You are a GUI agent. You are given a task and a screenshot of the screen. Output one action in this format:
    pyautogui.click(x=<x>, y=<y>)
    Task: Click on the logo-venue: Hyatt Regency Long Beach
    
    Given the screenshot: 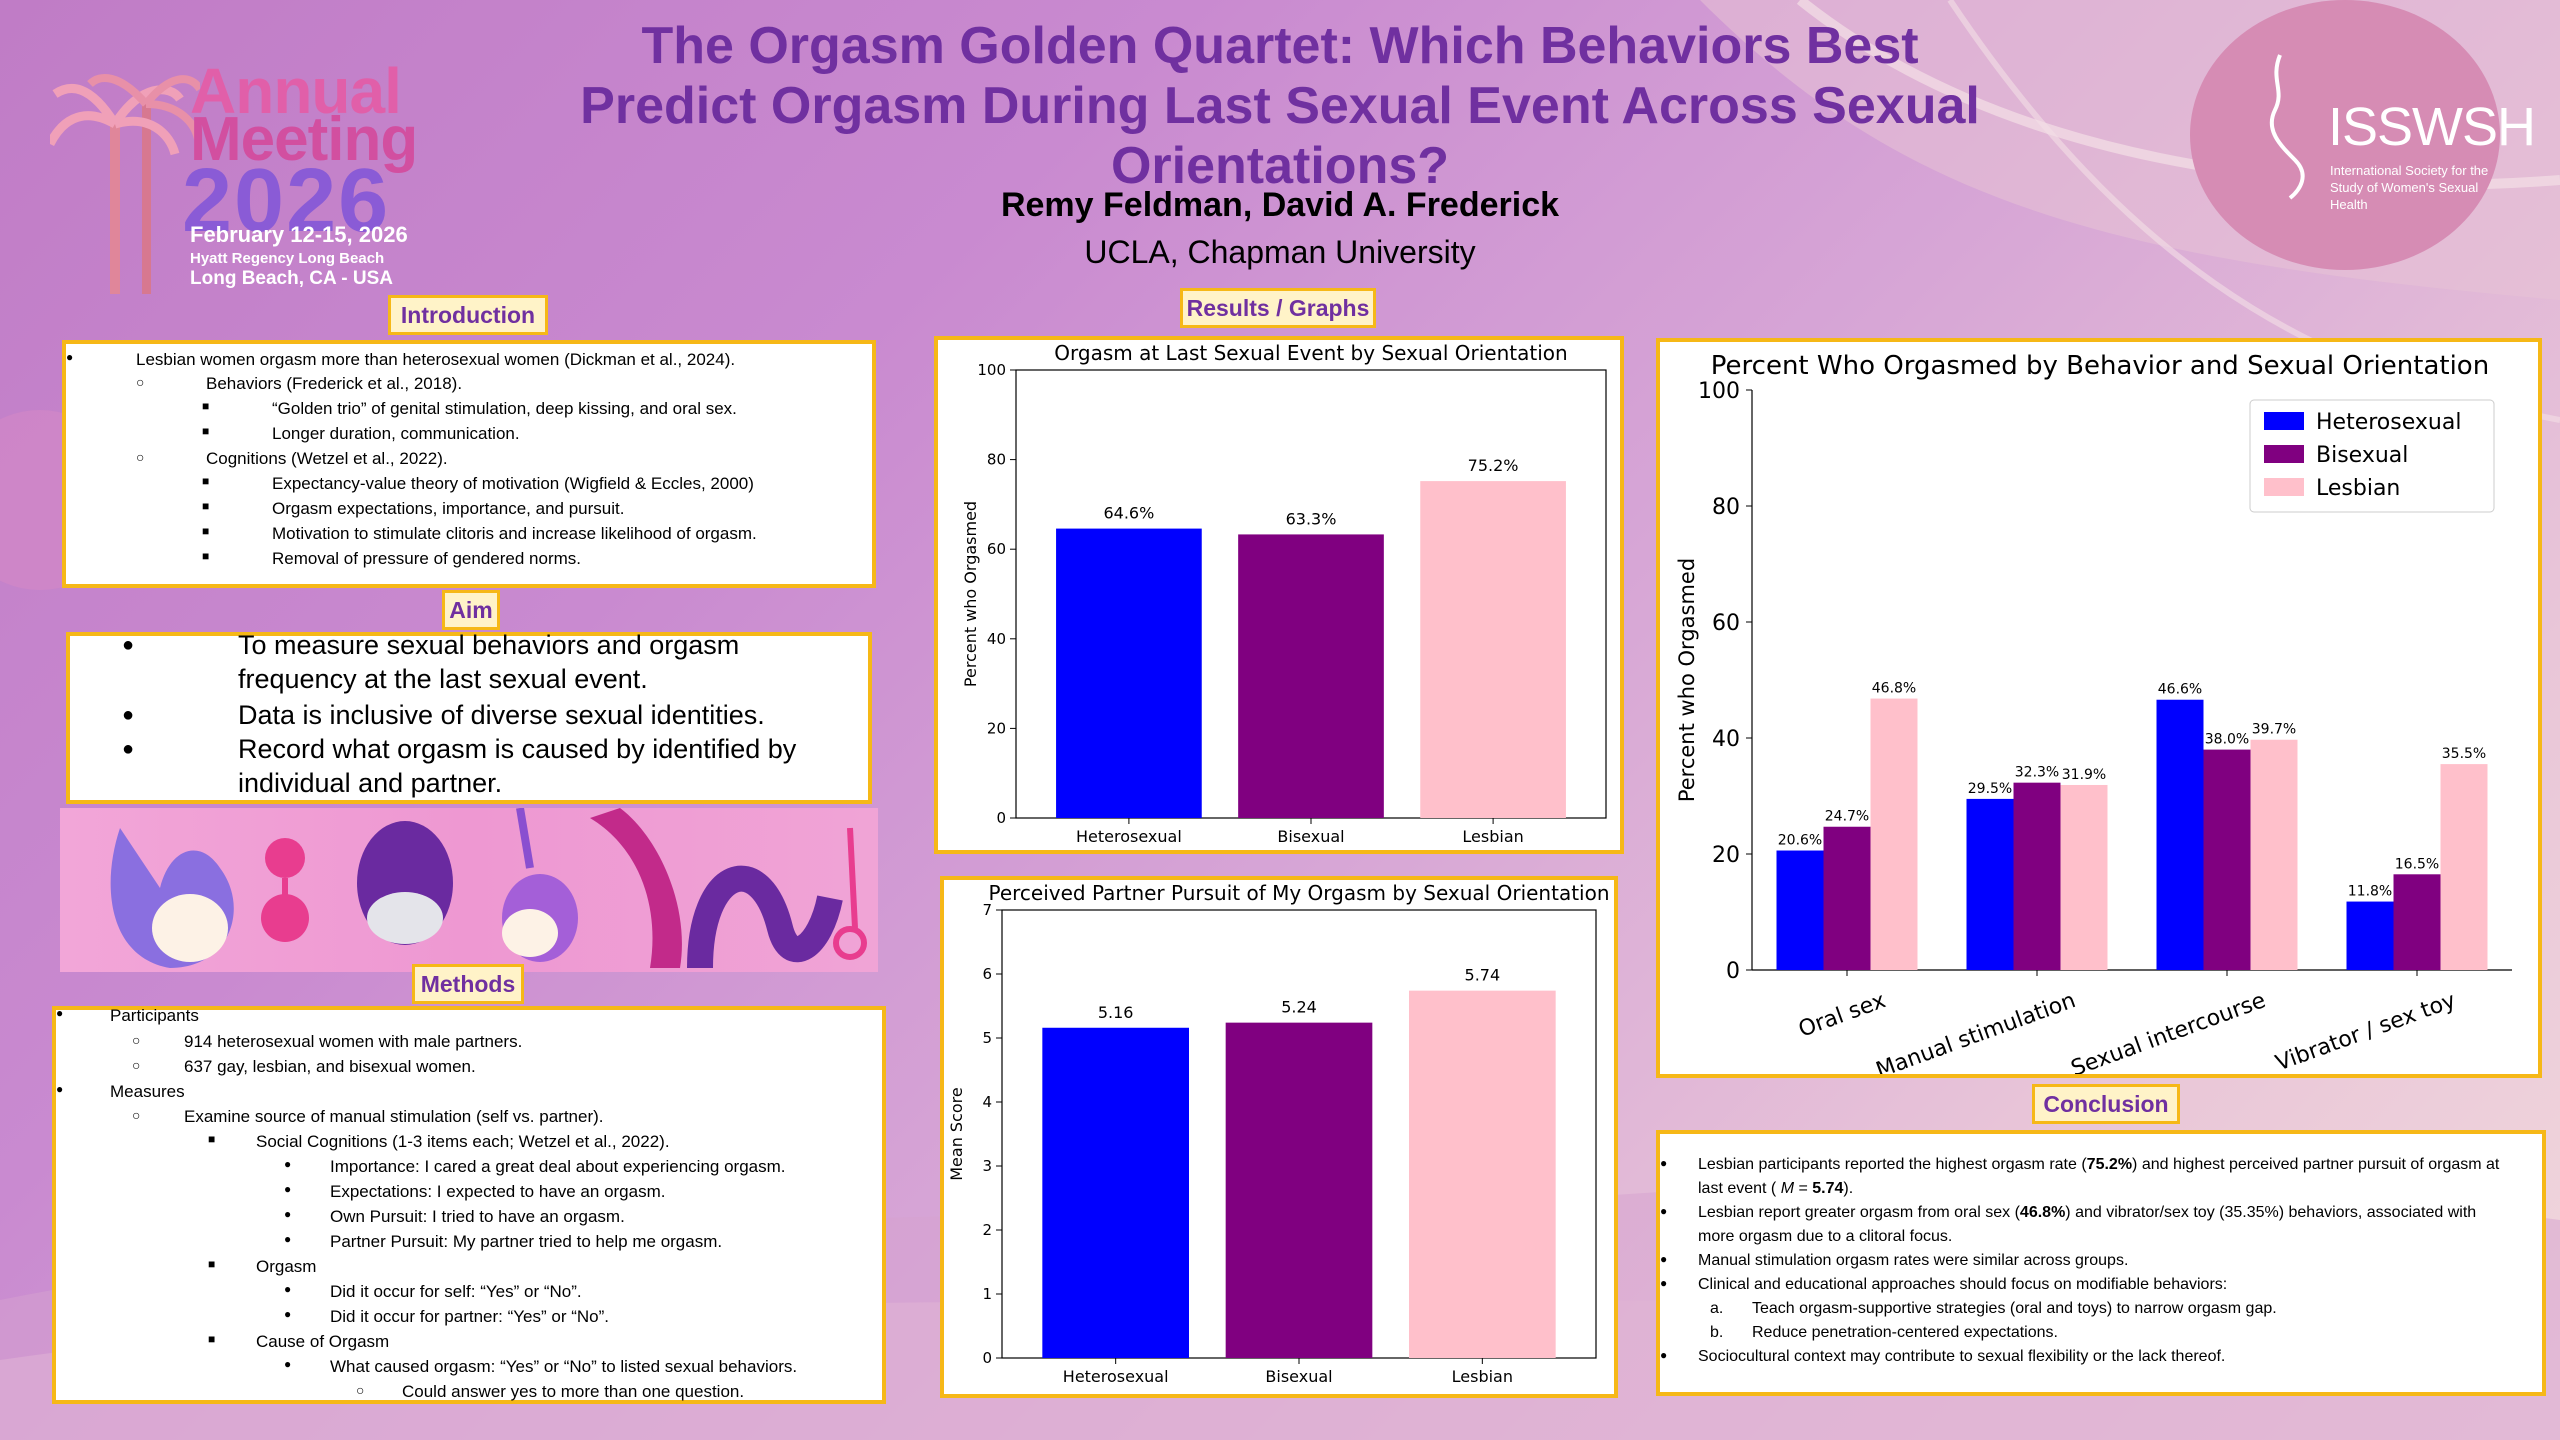 What is the action you would take?
    pyautogui.click(x=287, y=258)
    